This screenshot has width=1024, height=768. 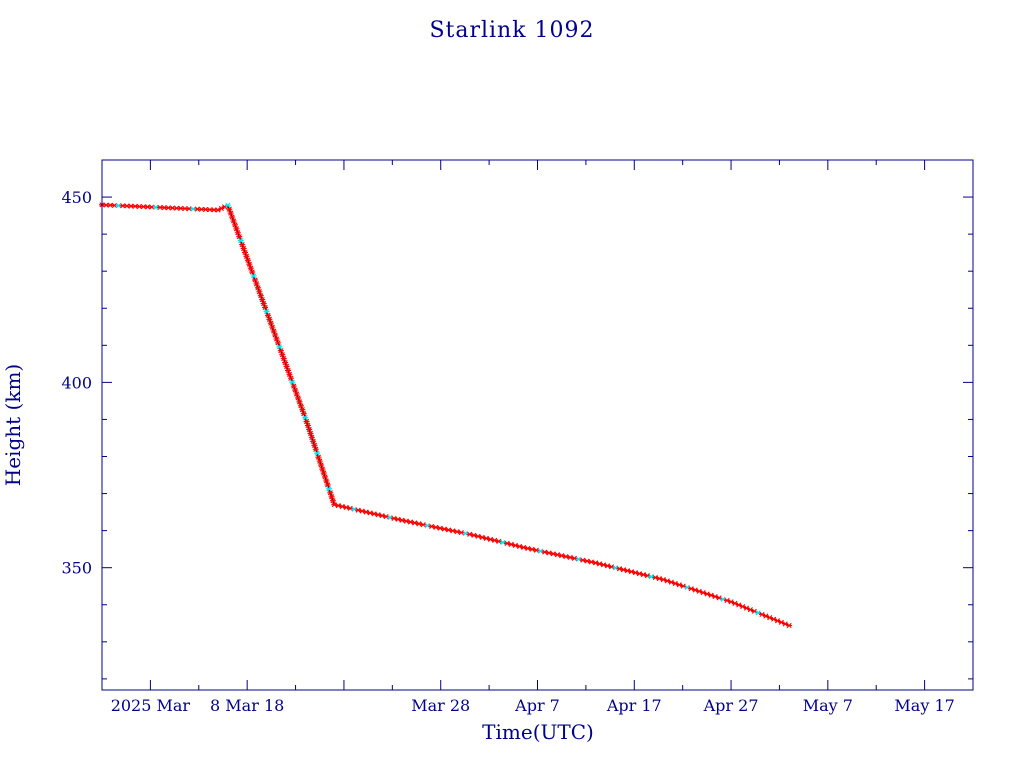 I want to click on x-tick-label: May 17, so click(x=924, y=705).